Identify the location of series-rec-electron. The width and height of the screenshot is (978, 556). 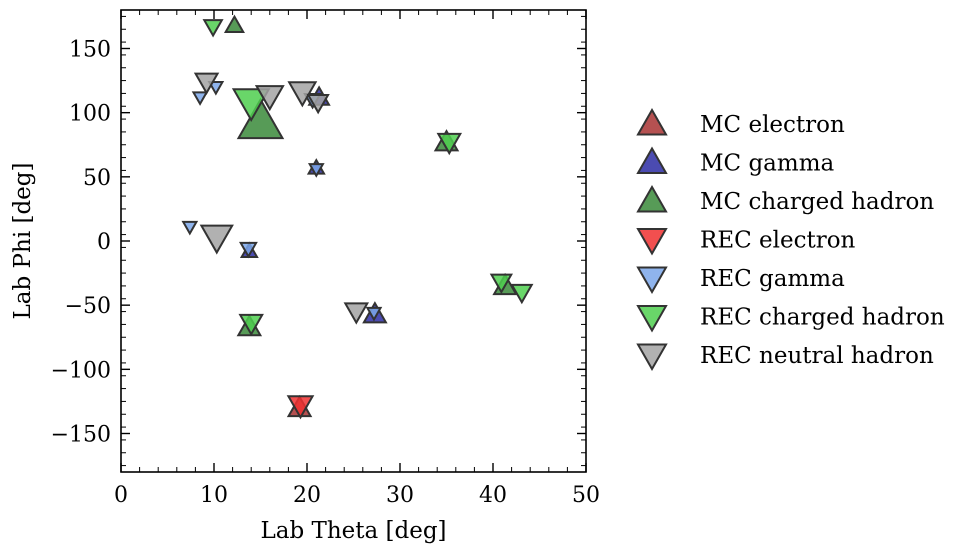
(300, 407).